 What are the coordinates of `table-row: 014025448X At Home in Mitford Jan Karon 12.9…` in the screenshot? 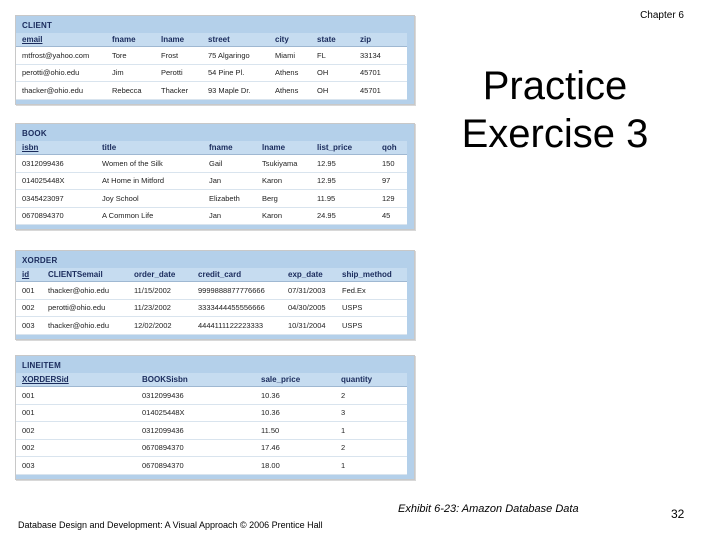 It's located at (211, 181).